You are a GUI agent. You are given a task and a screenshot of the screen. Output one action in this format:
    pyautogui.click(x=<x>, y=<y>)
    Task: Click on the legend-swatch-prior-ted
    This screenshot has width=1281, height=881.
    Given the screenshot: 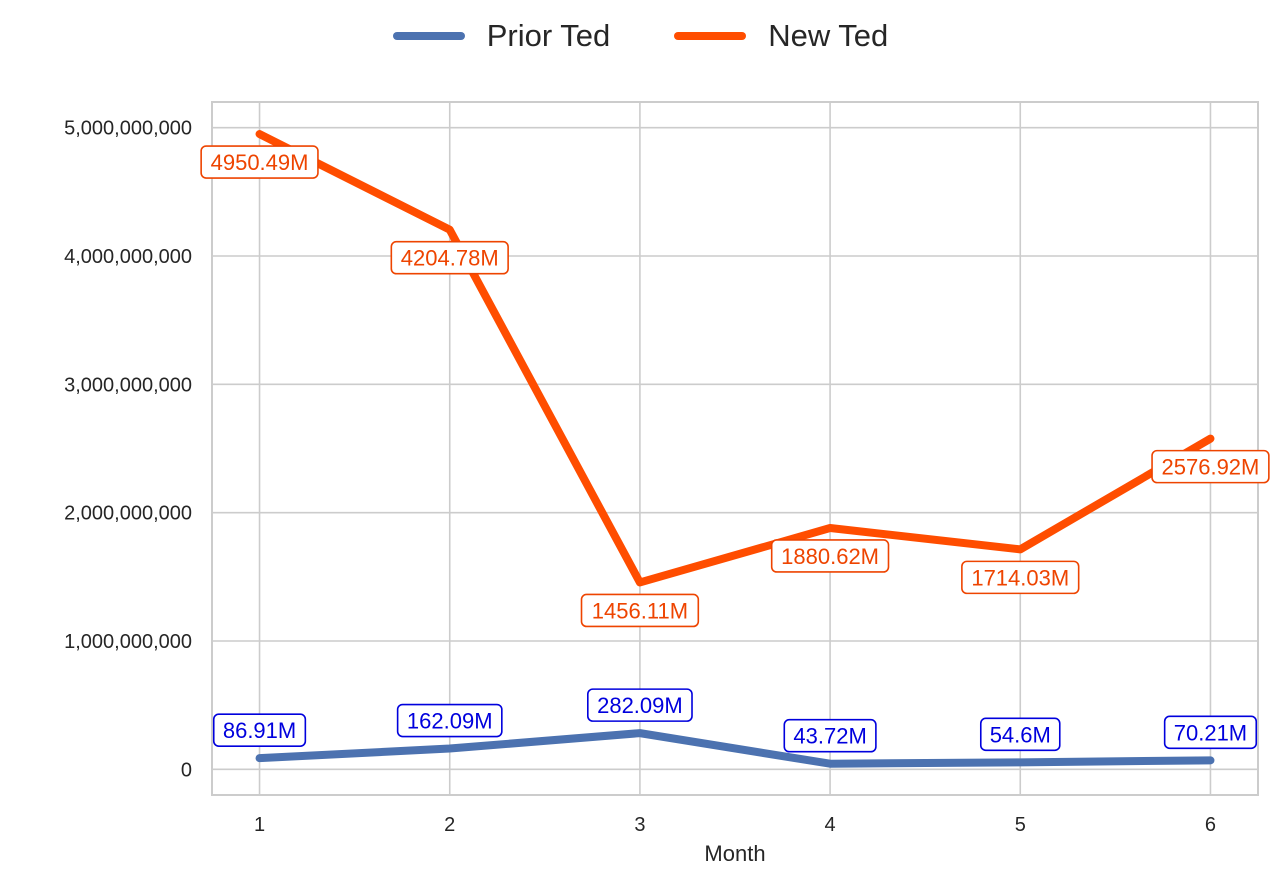 What is the action you would take?
    pyautogui.click(x=428, y=36)
    